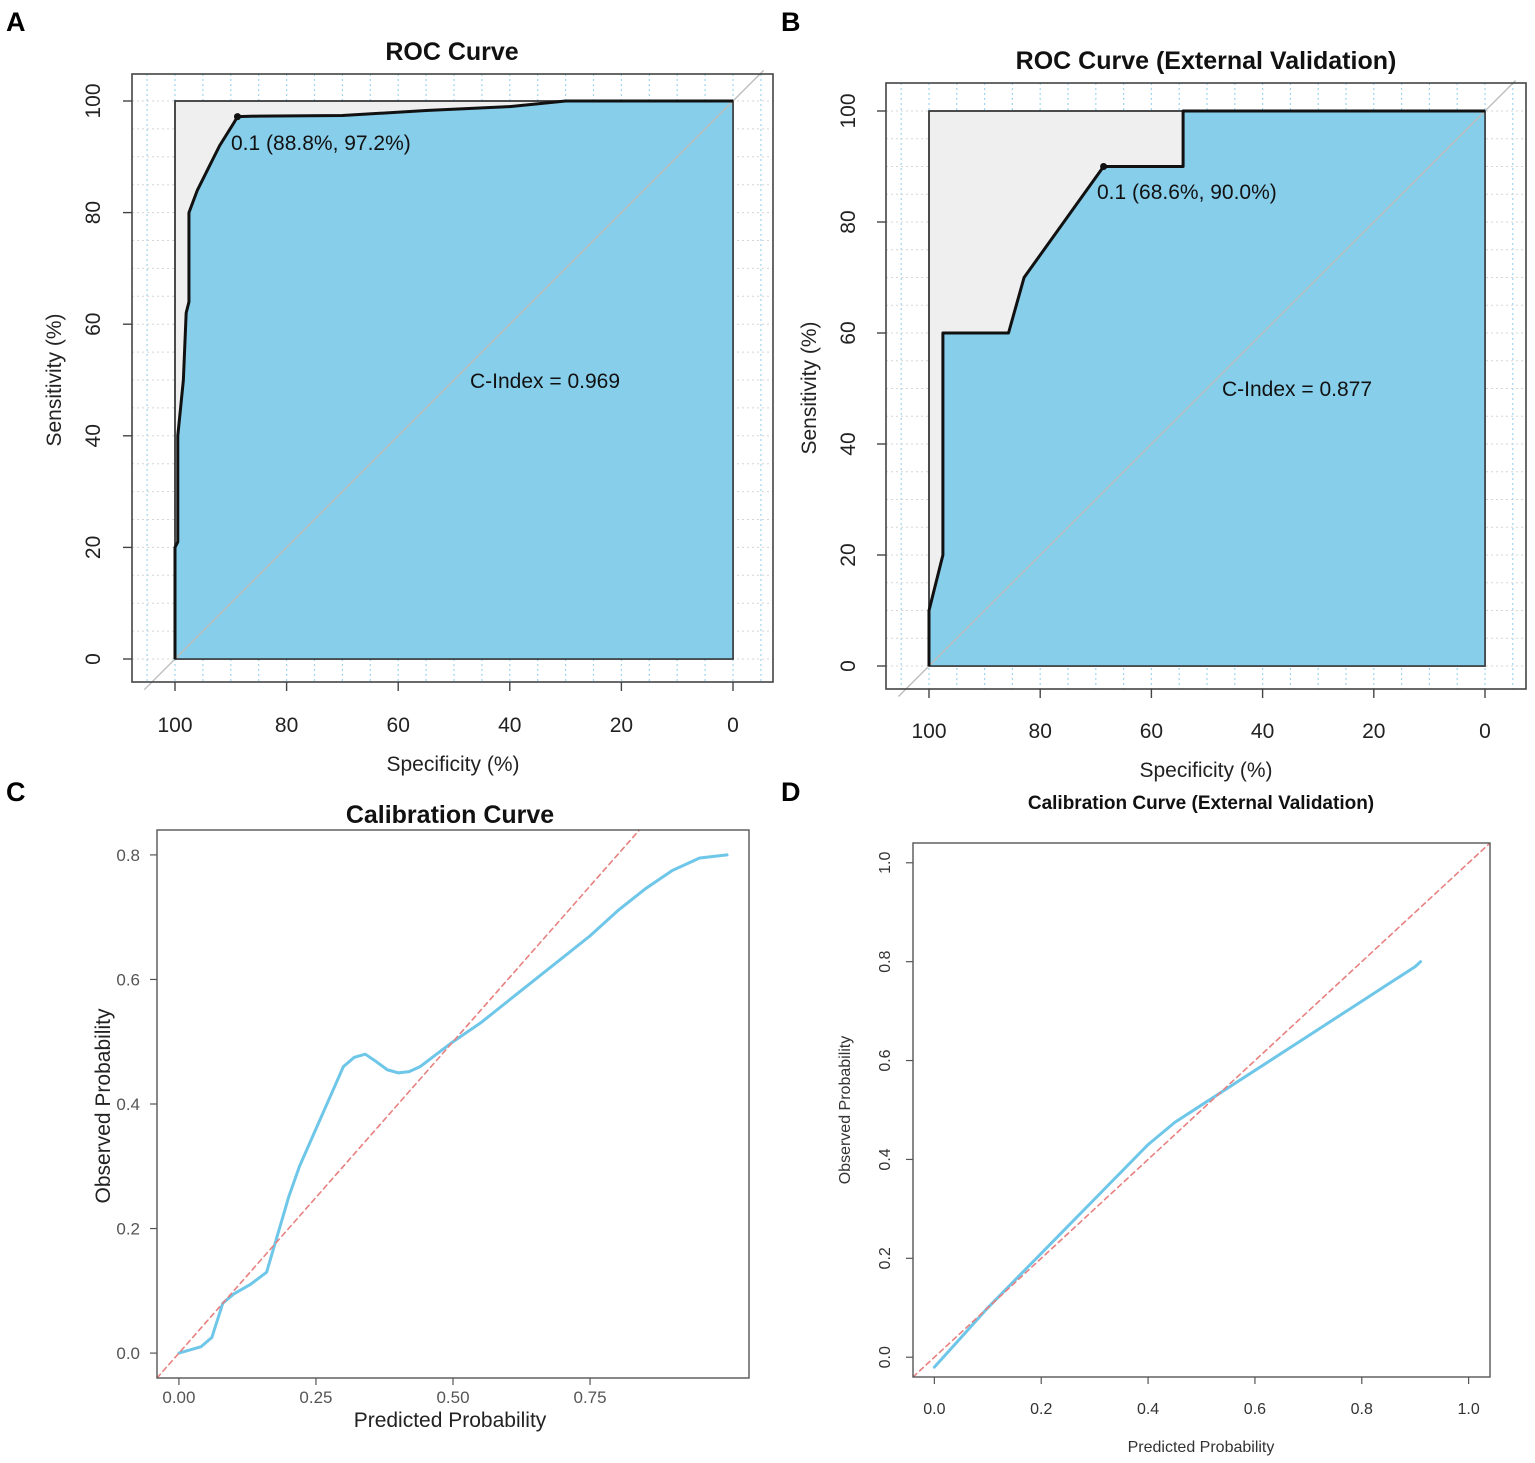 This screenshot has height=1463, width=1535. What do you see at coordinates (451, 52) in the screenshot?
I see `panel-a-title: ROC Curve` at bounding box center [451, 52].